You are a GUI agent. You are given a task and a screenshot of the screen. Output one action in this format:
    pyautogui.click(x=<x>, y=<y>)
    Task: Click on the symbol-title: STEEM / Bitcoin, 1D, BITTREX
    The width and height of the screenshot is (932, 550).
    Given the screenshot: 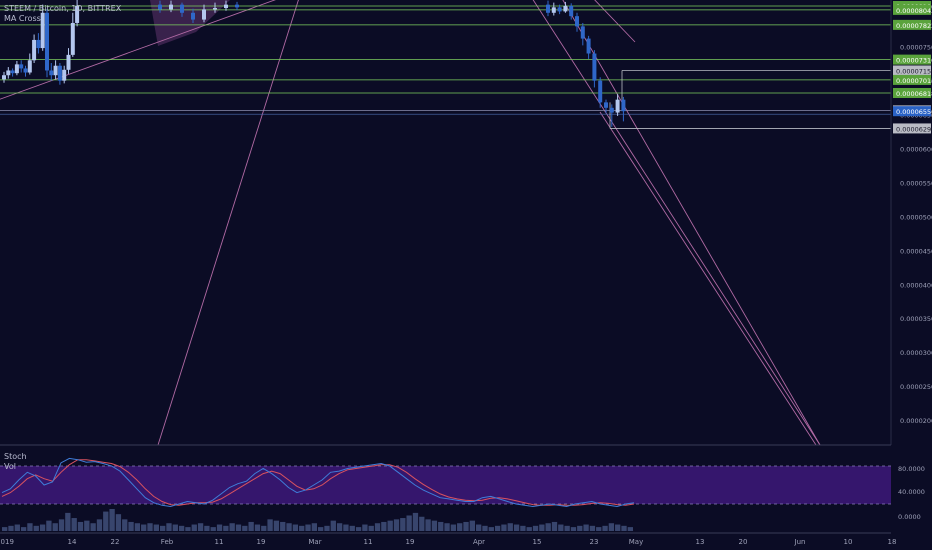 What is the action you would take?
    pyautogui.click(x=63, y=8)
    